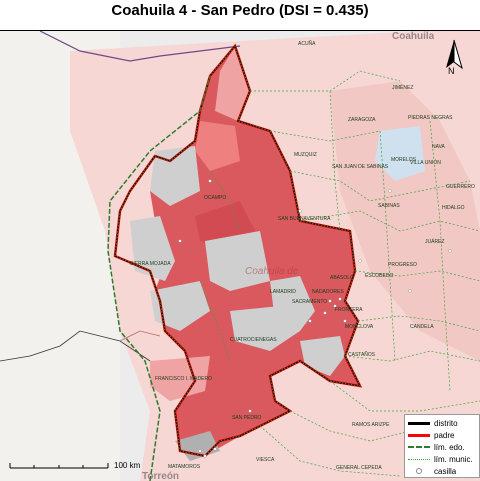  Describe the element at coordinates (402, 87) in the screenshot. I see `muni-label: JIMÉNEZ` at that location.